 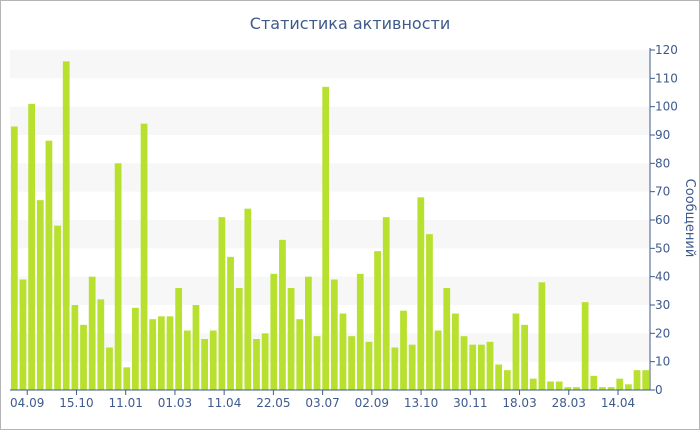 I want to click on y-tick-label: 30, so click(x=662, y=305).